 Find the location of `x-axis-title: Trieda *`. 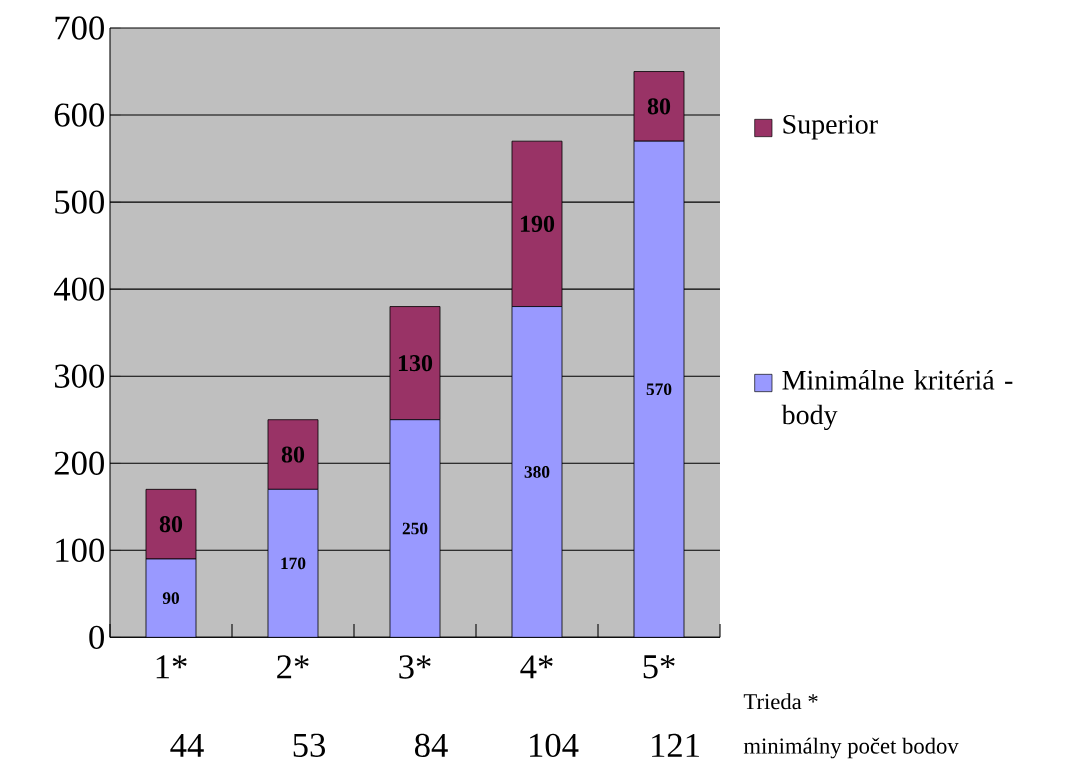

x-axis-title: Trieda * is located at coordinates (780, 701).